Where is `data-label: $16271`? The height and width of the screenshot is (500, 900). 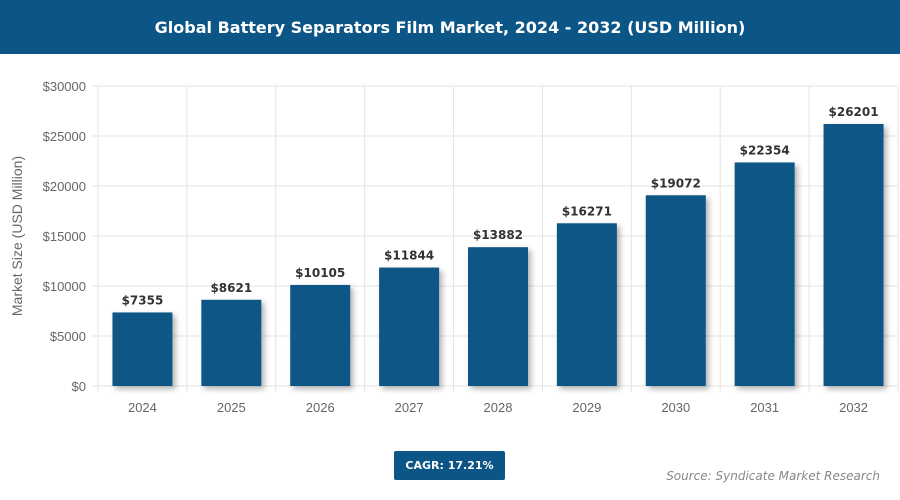
data-label: $16271 is located at coordinates (587, 211).